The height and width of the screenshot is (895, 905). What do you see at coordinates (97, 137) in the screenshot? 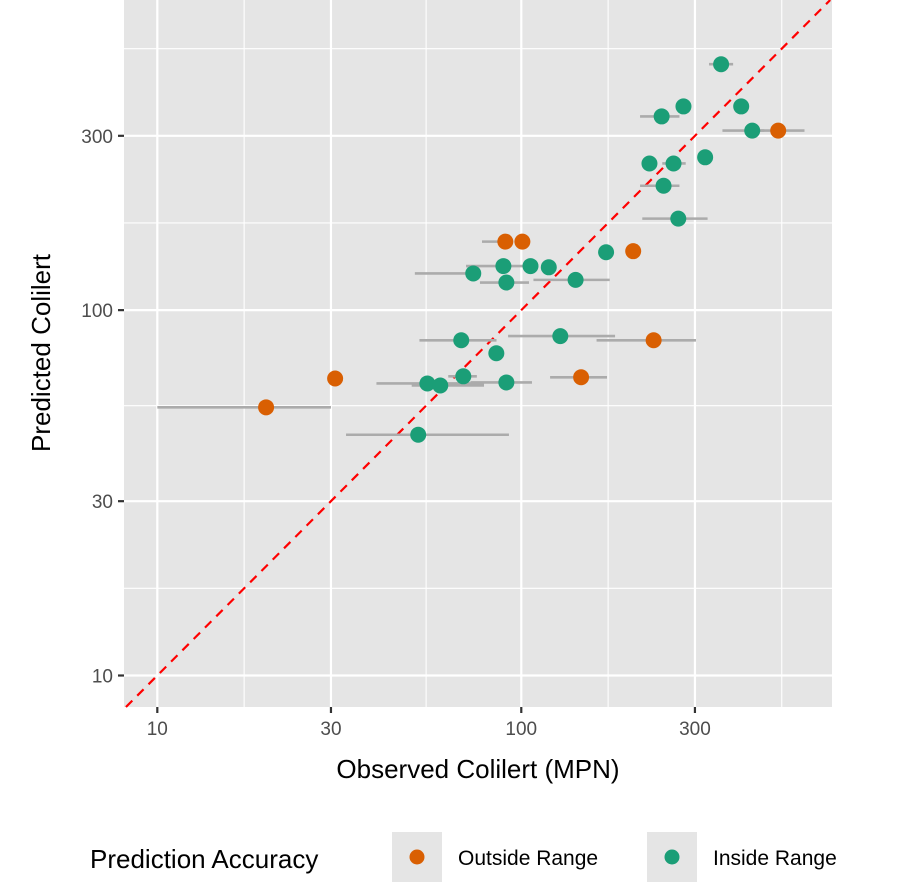
I see `y-tick-label: 300` at bounding box center [97, 137].